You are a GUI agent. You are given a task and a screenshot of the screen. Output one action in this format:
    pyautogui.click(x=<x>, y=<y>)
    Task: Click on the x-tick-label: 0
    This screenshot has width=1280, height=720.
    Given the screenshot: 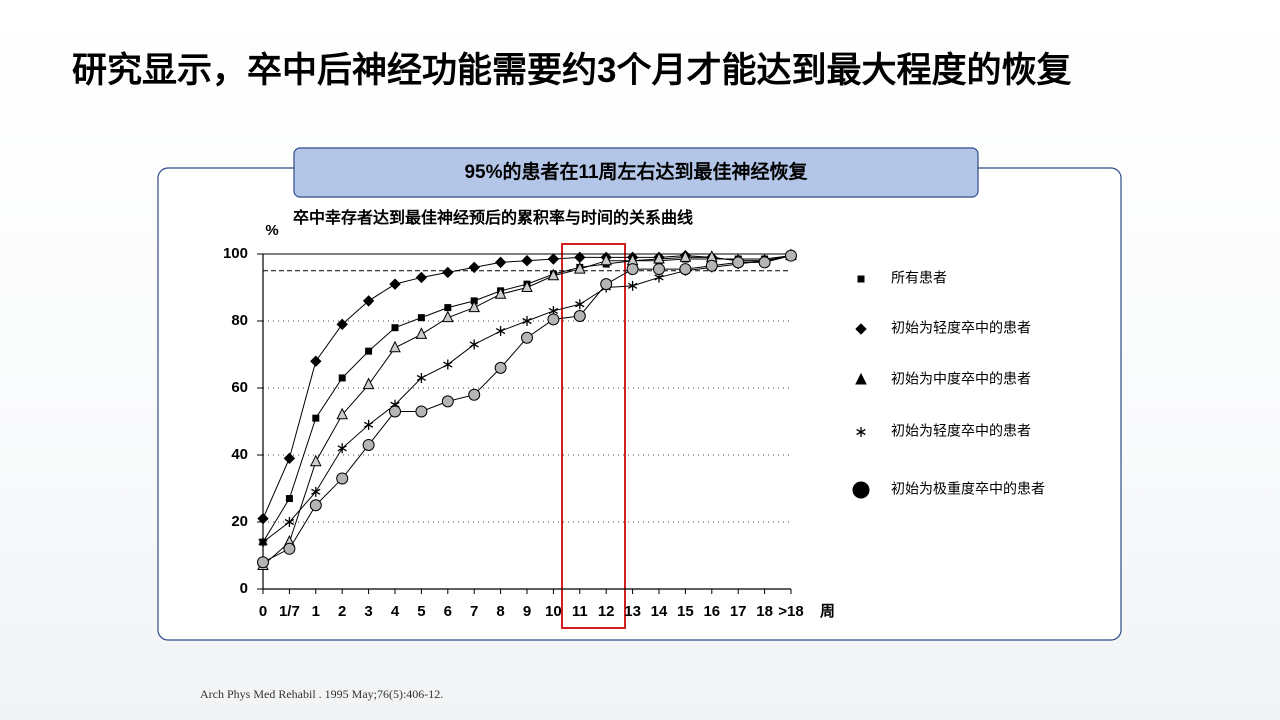 What is the action you would take?
    pyautogui.click(x=263, y=611)
    